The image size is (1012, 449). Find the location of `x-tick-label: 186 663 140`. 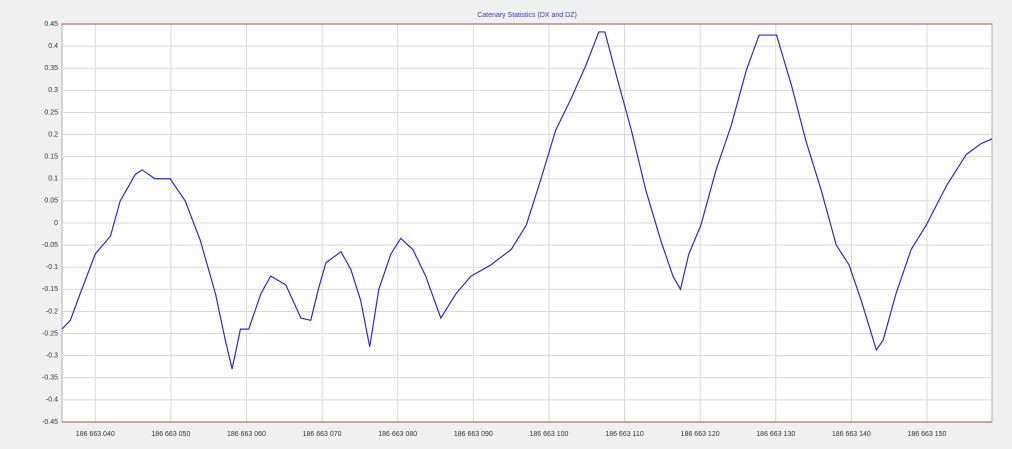

x-tick-label: 186 663 140 is located at coordinates (851, 434).